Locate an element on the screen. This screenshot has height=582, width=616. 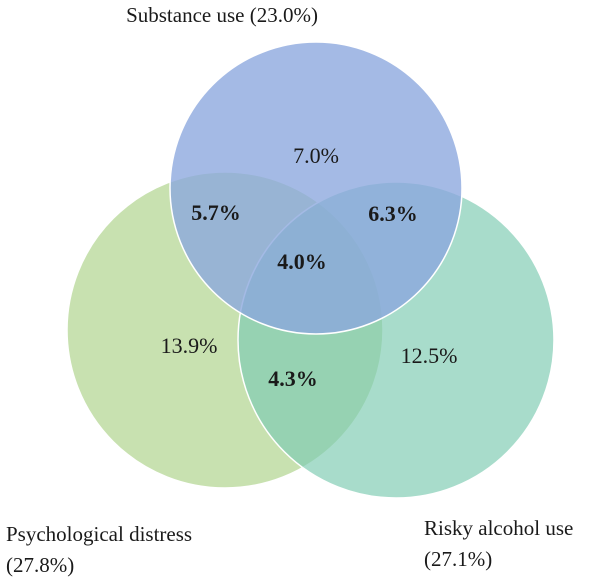
region-all-three: 4.0% is located at coordinates (302, 261).